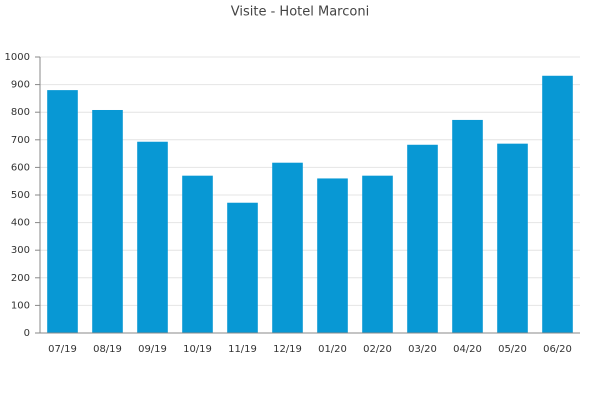 This screenshot has width=600, height=400. I want to click on x-tick-label: 12/19, so click(287, 349).